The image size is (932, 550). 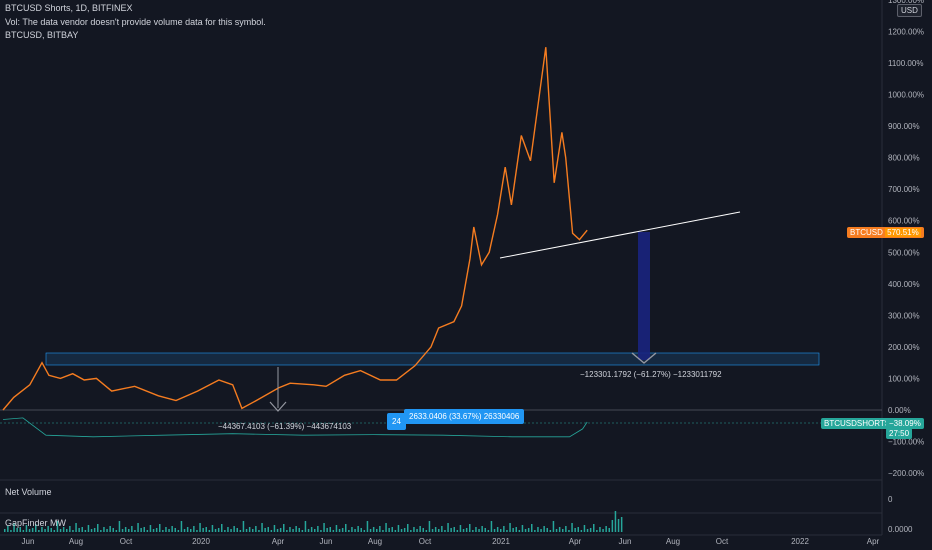 What do you see at coordinates (899, 433) in the screenshot?
I see `shorts-tag-timer: 27:50` at bounding box center [899, 433].